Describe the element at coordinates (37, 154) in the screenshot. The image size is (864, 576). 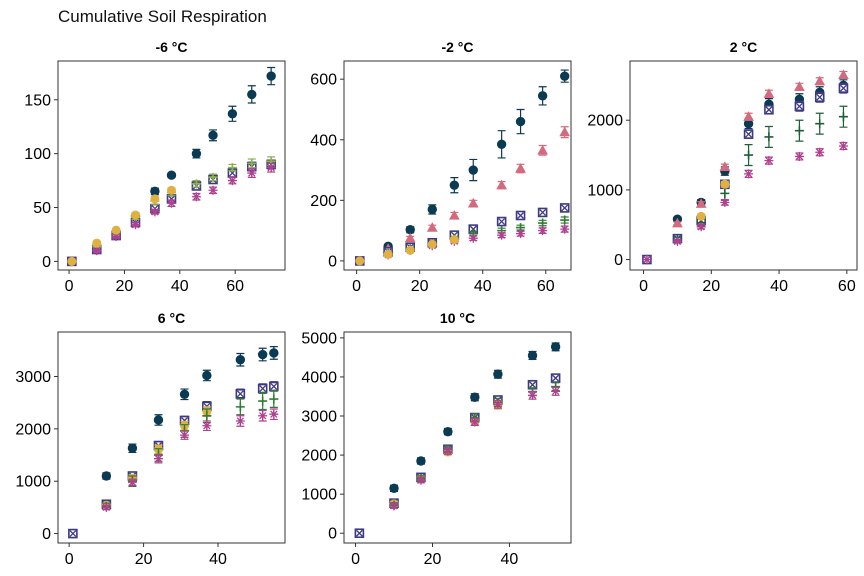
I see `y-tick-label: 100` at that location.